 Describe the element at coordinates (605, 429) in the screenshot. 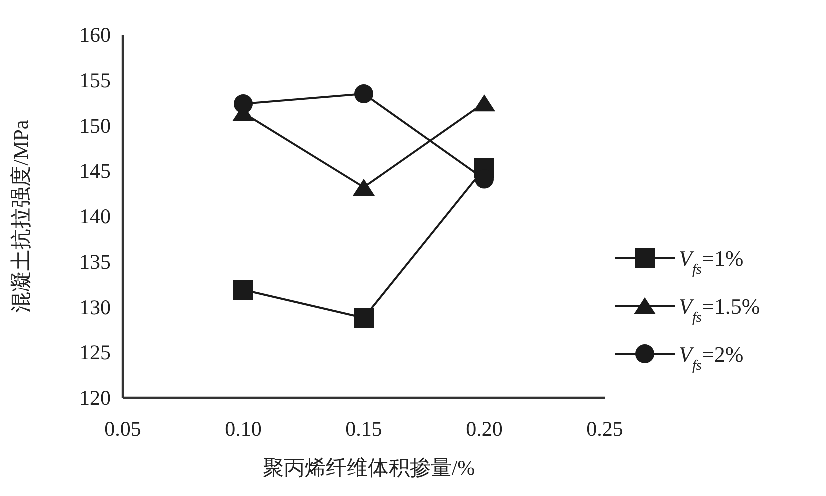

I see `x-tick-label: 0.25` at that location.